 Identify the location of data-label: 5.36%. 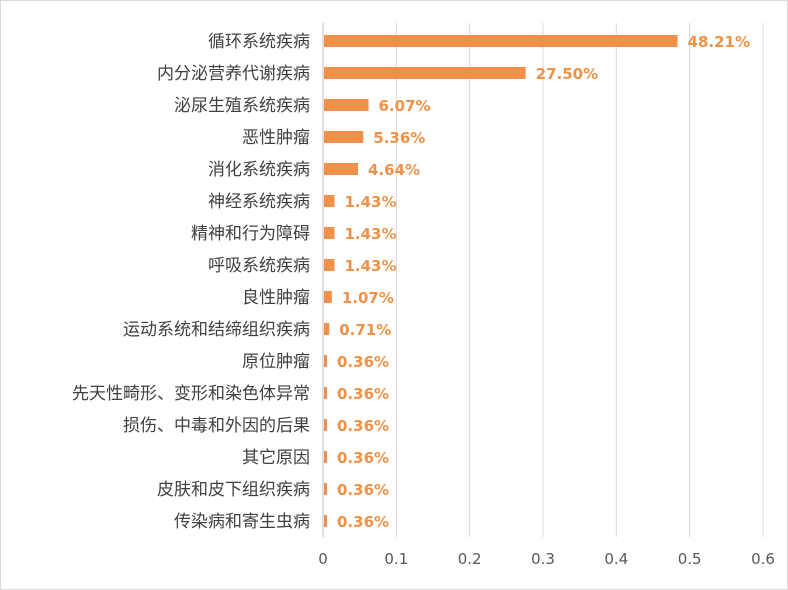
(399, 138).